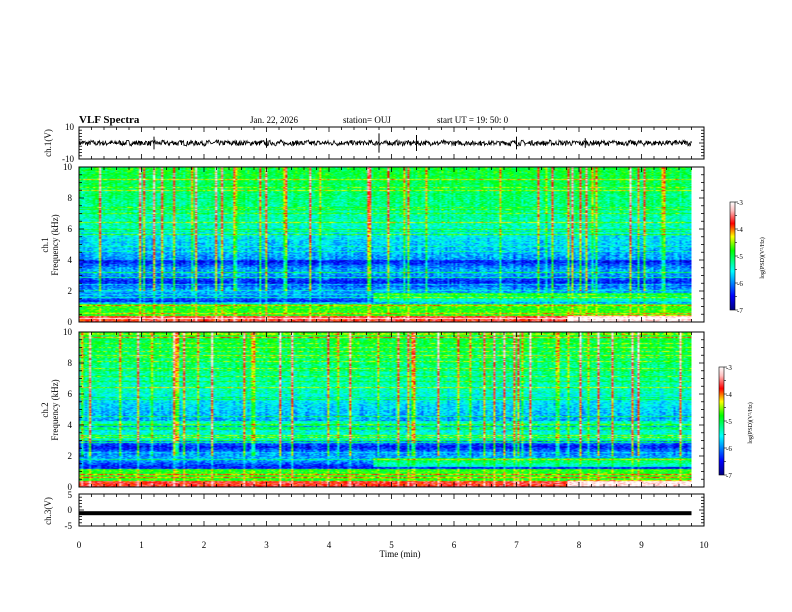 The image size is (792, 612). I want to click on ch1-colorbar-tick-m4: -4, so click(740, 230).